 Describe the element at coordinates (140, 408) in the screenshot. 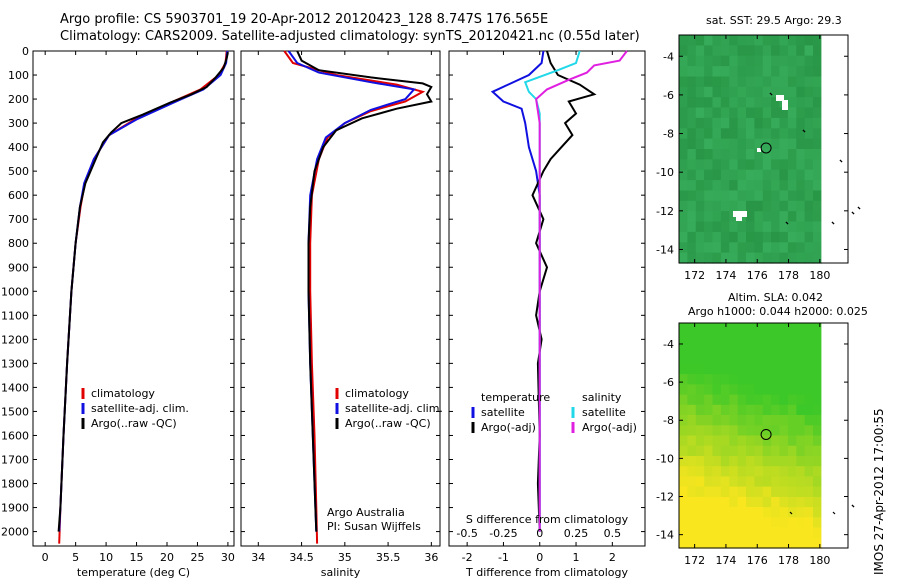

I see `legend-label: satellite-adj. clim.` at that location.